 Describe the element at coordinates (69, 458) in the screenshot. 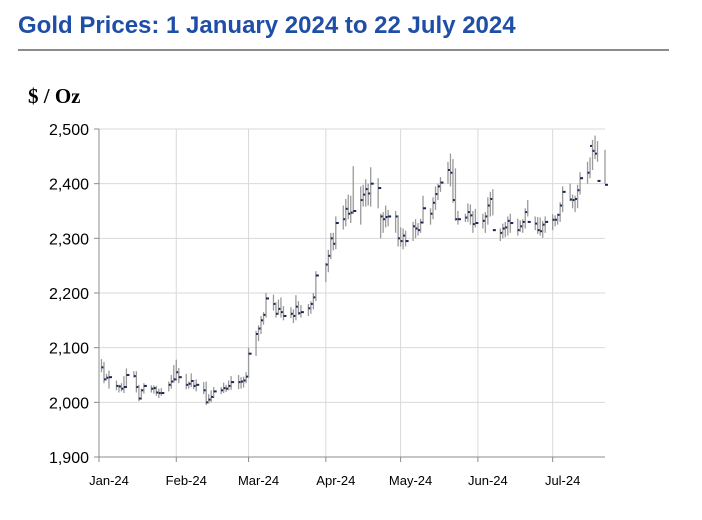

I see `y-tick-label: 1,900` at that location.